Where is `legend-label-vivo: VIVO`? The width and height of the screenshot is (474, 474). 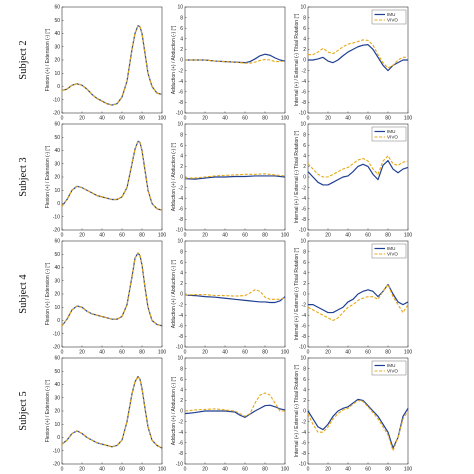 legend-label-vivo: VIVO is located at coordinates (392, 371).